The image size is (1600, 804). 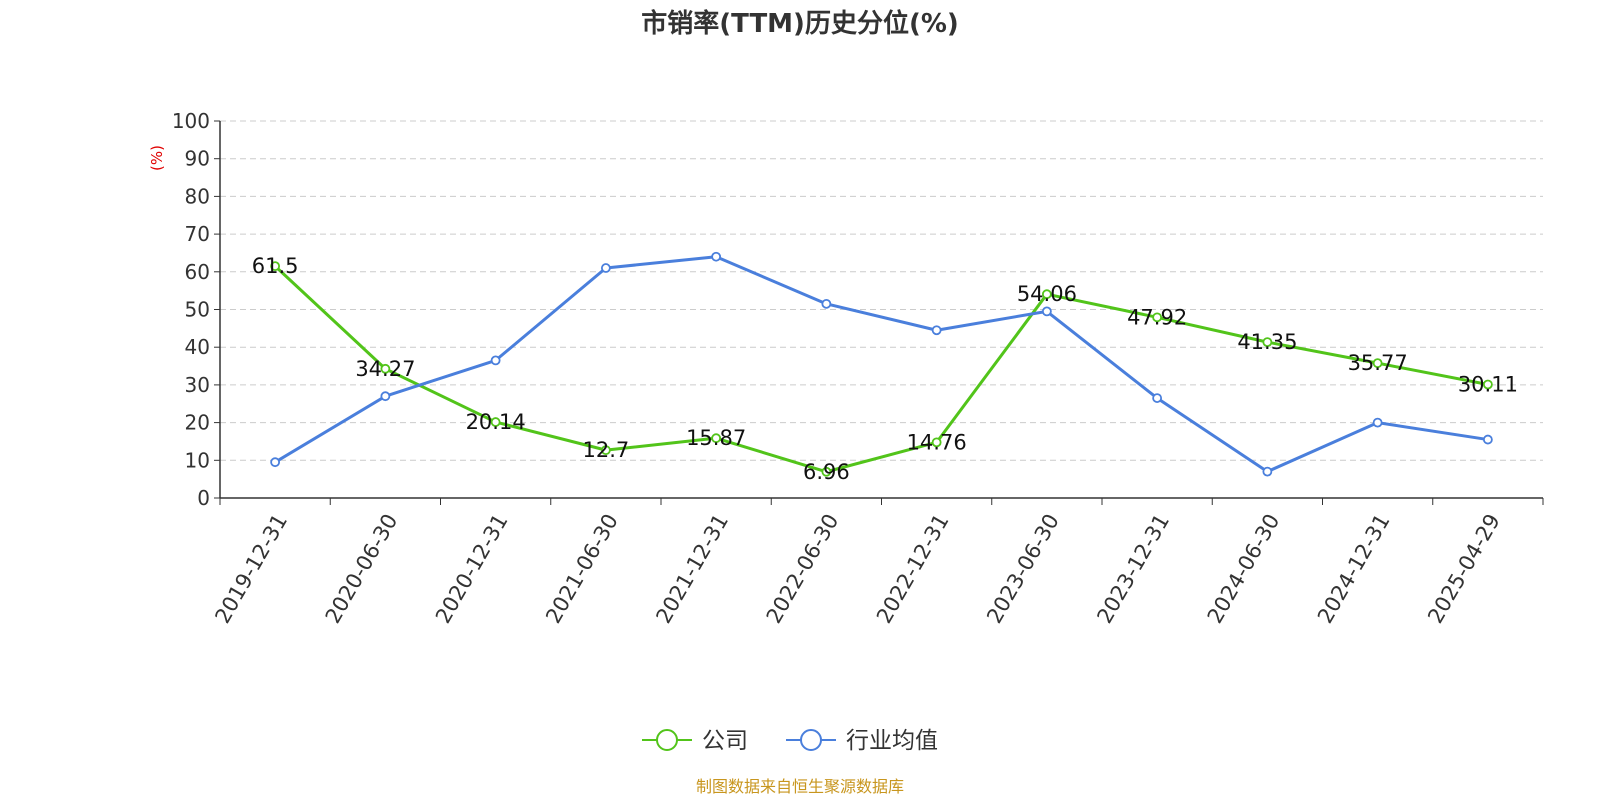 I want to click on y-tick-label: 70, so click(x=197, y=234).